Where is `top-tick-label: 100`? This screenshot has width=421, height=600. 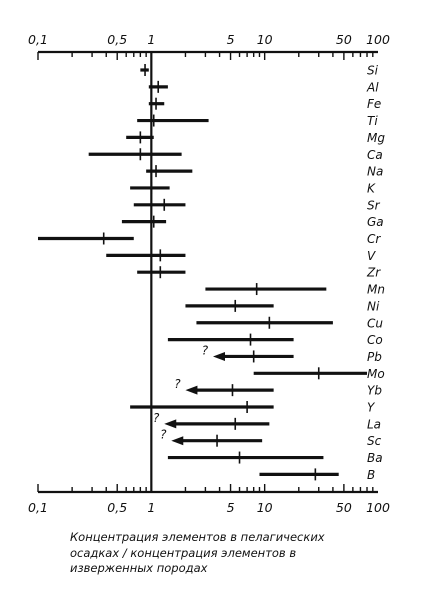
top-tick-label: 100 is located at coordinates (378, 39).